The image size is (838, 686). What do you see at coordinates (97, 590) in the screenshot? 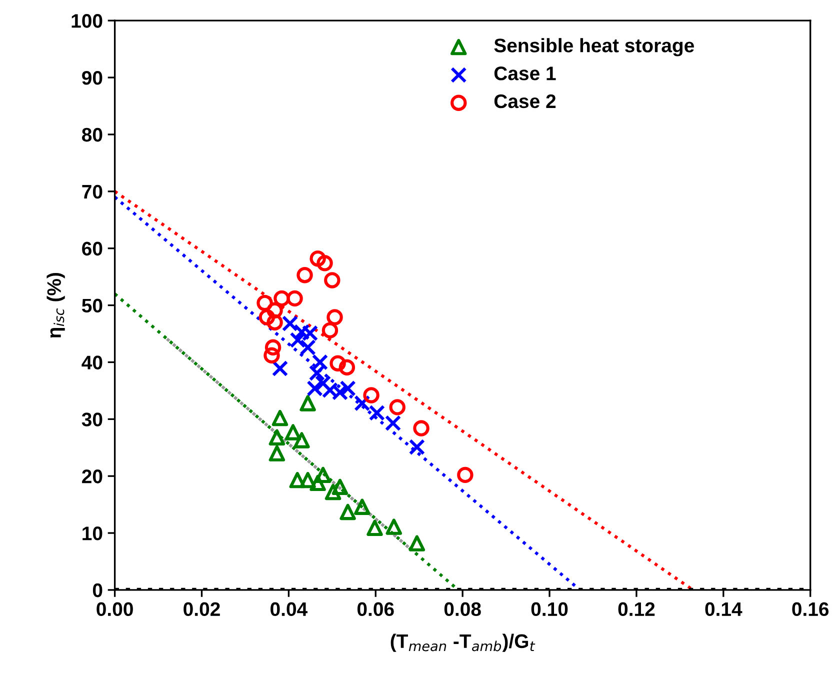
I see `y-tick-label: 0` at bounding box center [97, 590].